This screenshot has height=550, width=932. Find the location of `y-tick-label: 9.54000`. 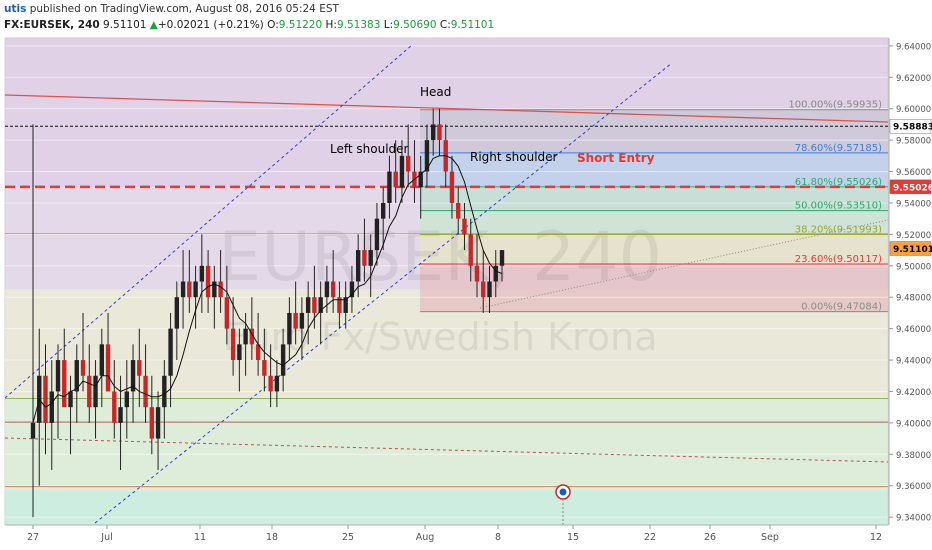

y-tick-label: 9.54000 is located at coordinates (913, 204).